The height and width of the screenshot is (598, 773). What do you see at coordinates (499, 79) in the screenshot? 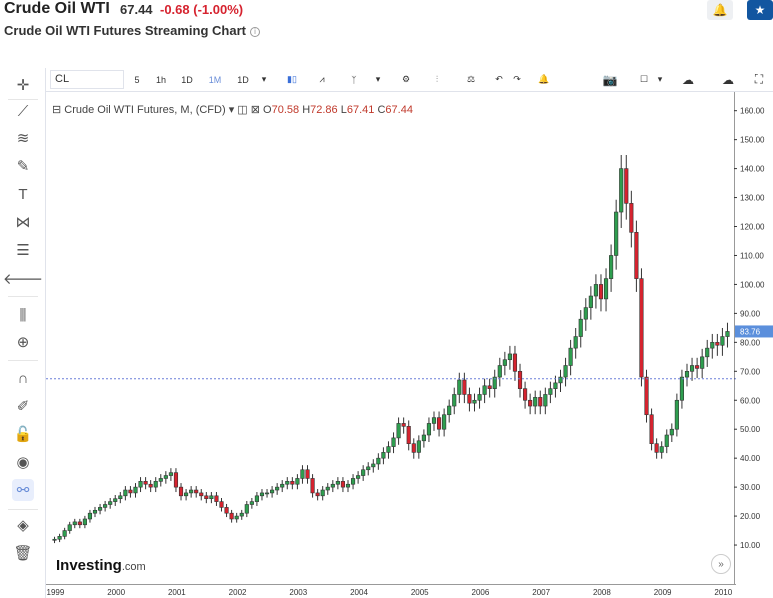
I see `undo-icon: ↶` at bounding box center [499, 79].